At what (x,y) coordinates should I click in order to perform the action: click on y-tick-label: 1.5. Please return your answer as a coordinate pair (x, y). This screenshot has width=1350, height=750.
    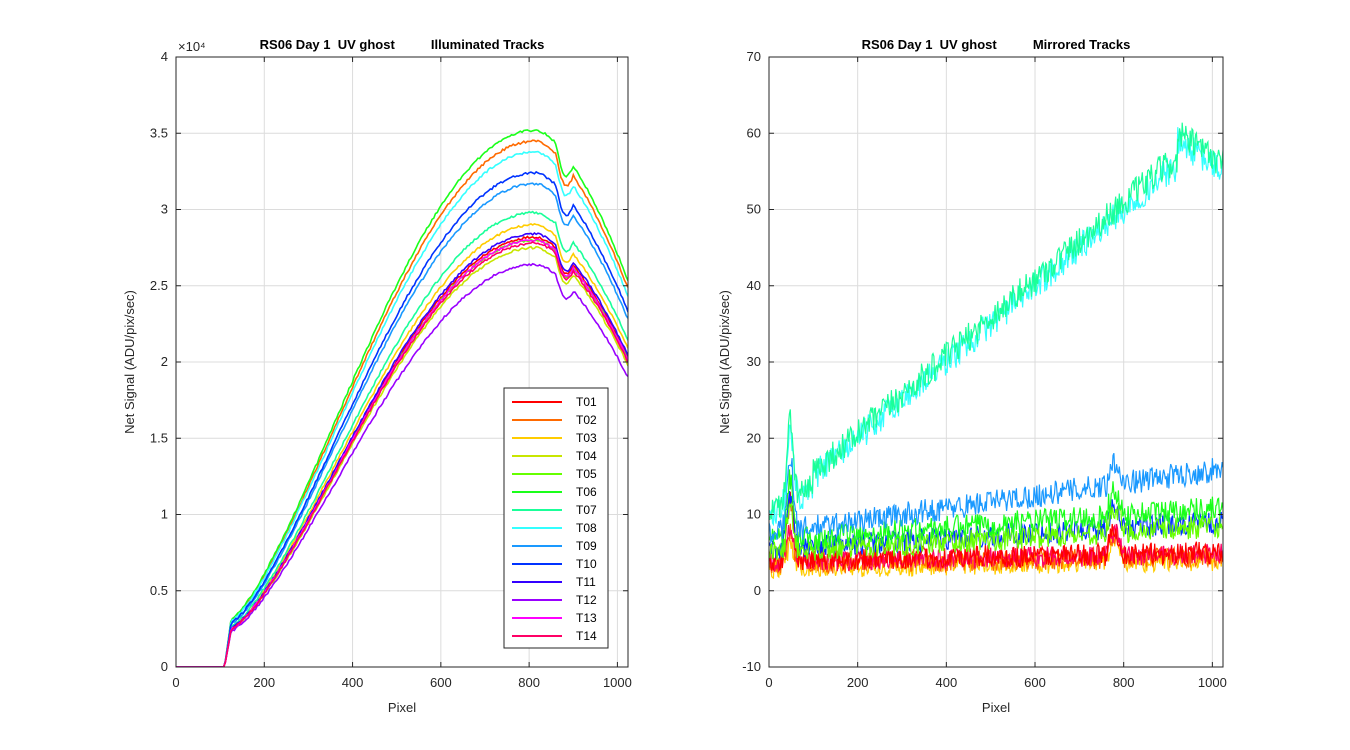
    Looking at the image, I should click on (159, 437).